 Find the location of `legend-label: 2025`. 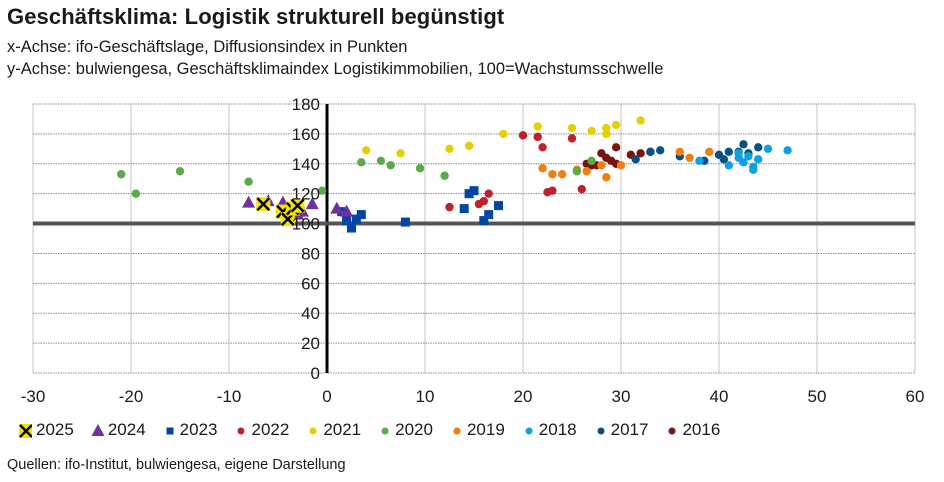

legend-label: 2025 is located at coordinates (55, 429).